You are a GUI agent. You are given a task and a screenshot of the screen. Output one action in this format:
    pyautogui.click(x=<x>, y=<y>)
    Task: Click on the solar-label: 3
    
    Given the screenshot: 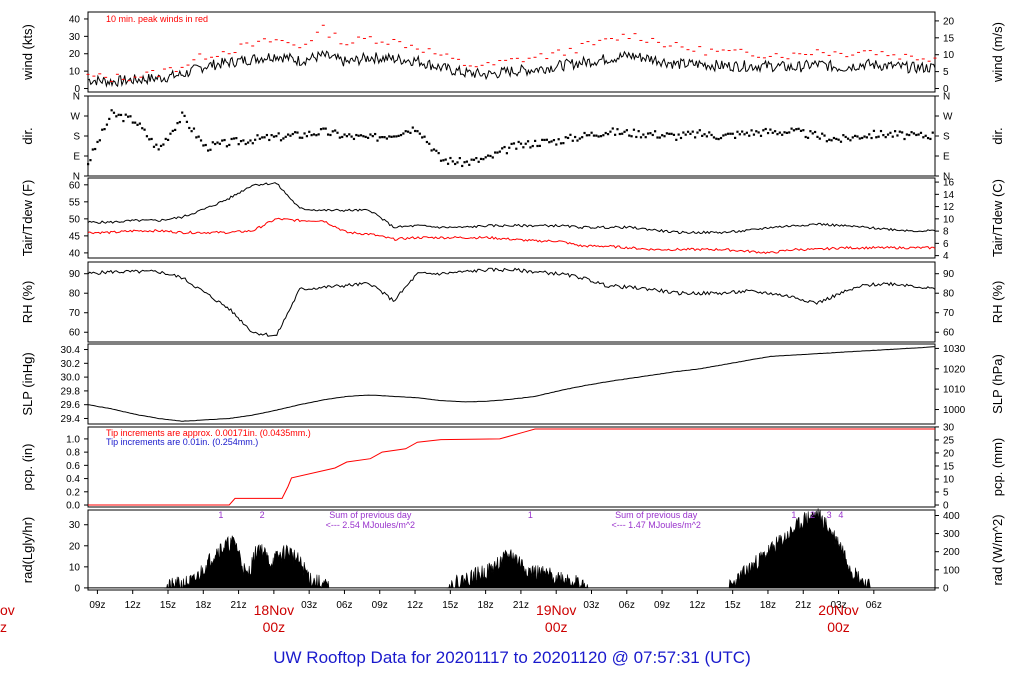 What is the action you would take?
    pyautogui.click(x=829, y=515)
    